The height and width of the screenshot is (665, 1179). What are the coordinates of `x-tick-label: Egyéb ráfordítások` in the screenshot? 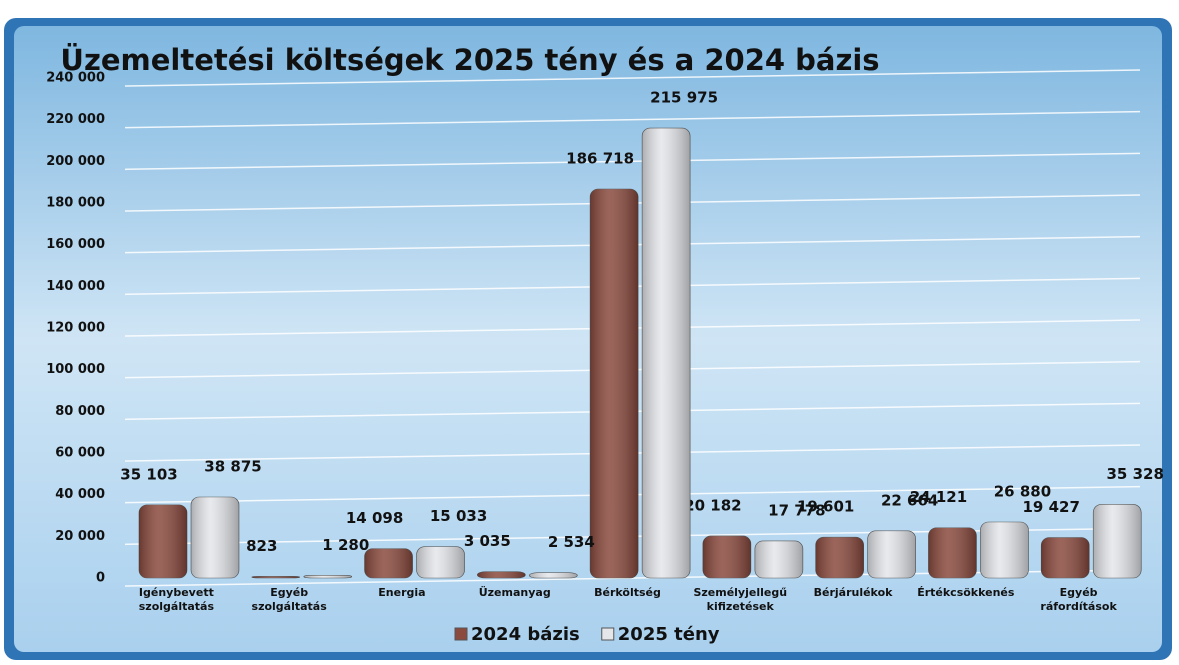 It's located at (1078, 599).